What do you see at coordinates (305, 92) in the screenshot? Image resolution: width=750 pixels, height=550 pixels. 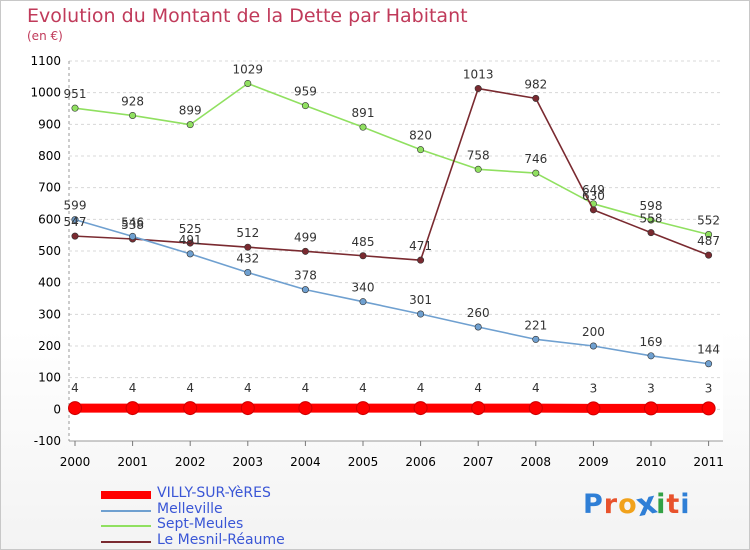 I see `data-label: 959` at bounding box center [305, 92].